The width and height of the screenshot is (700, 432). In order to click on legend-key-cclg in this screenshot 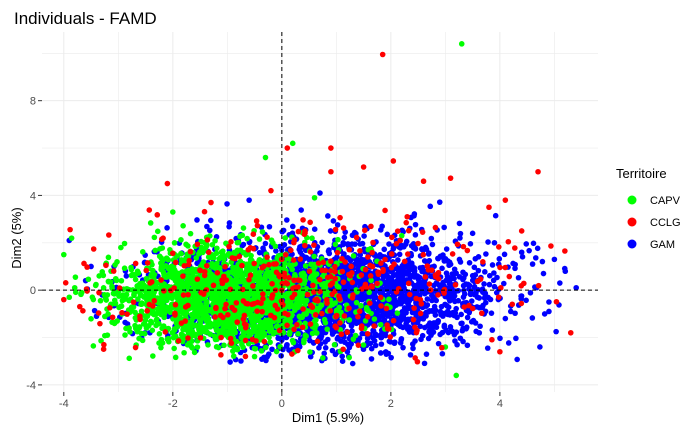, I will do `click(632, 222)`.